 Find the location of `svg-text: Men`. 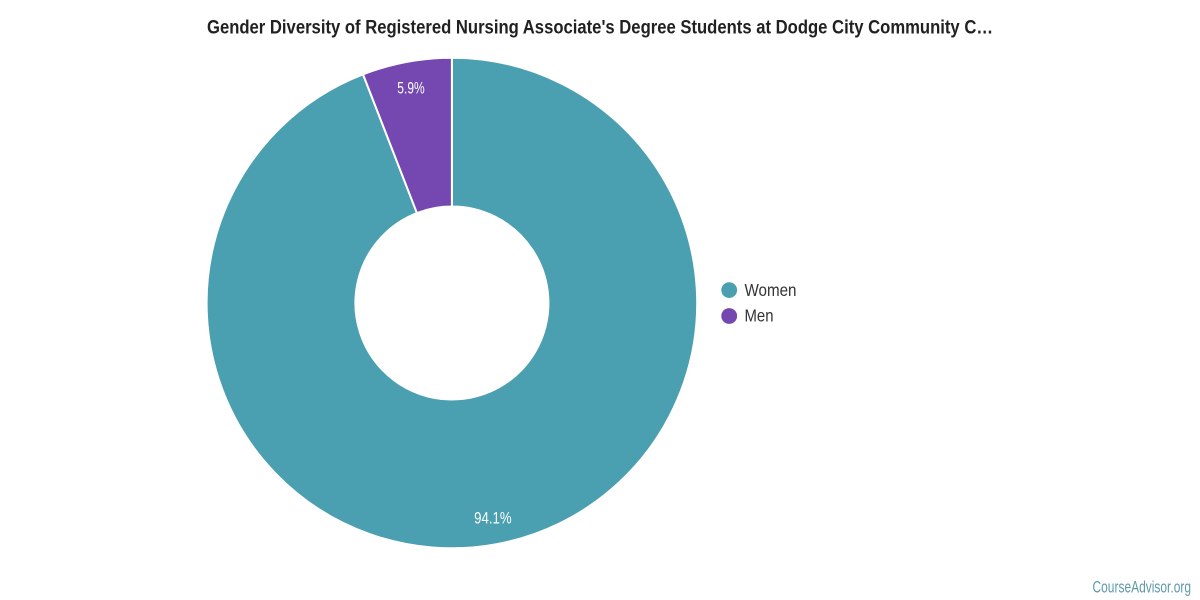

svg-text: Men is located at coordinates (759, 316).